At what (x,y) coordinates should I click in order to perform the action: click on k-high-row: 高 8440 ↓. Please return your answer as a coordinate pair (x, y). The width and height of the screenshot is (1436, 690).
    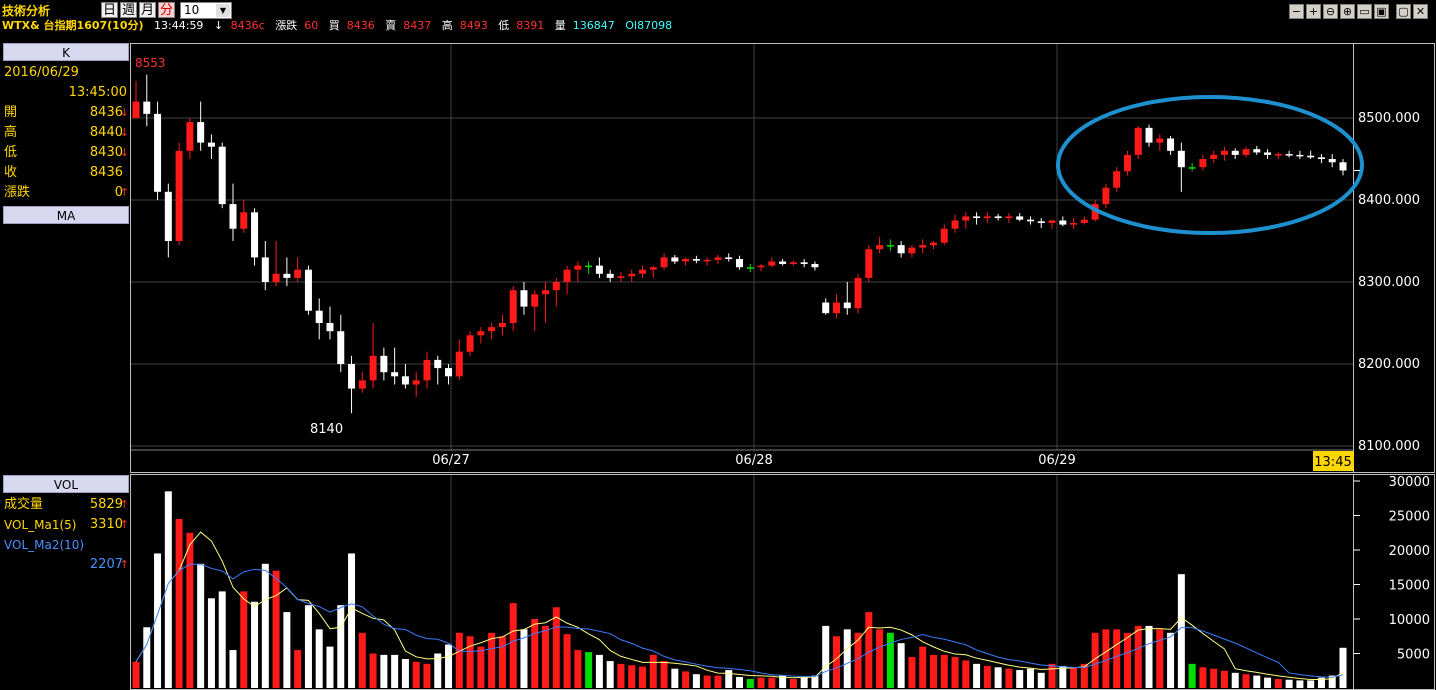
    Looking at the image, I should click on (66, 133).